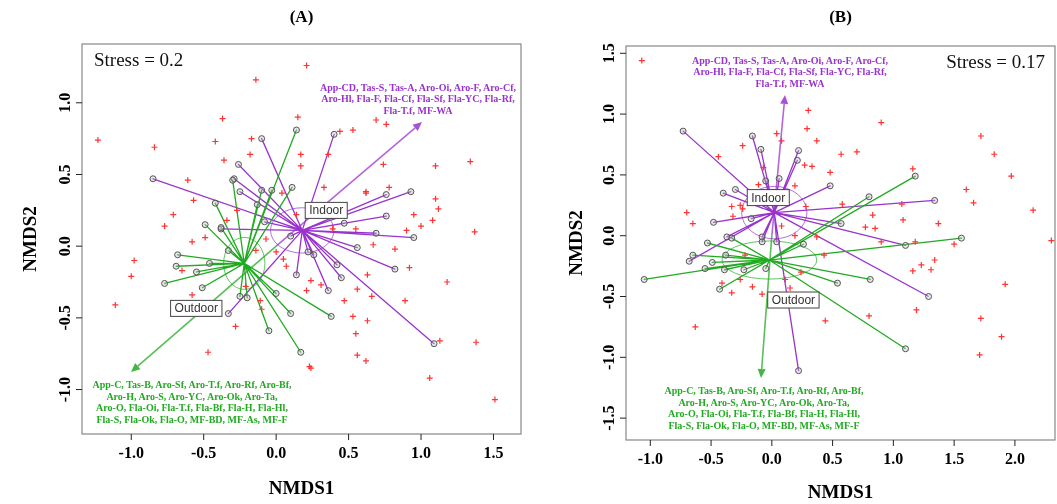 Image resolution: width=1057 pixels, height=504 pixels. I want to click on y-tick-label: 0.0, so click(608, 235).